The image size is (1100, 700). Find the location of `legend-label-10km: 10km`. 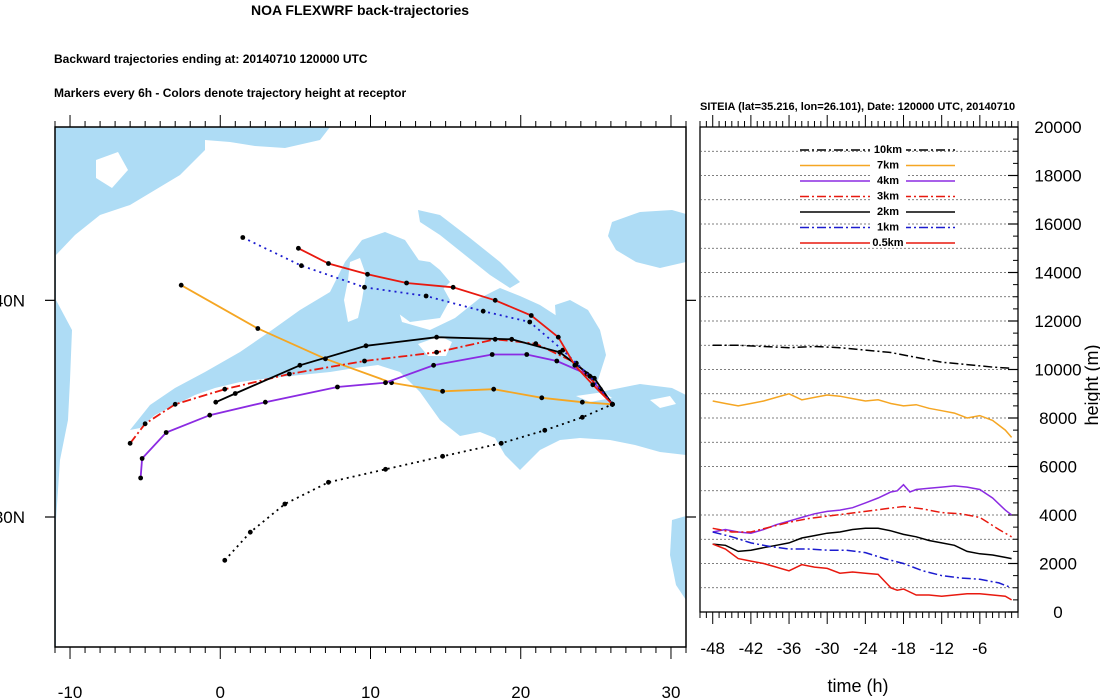

legend-label-10km: 10km is located at coordinates (888, 150).